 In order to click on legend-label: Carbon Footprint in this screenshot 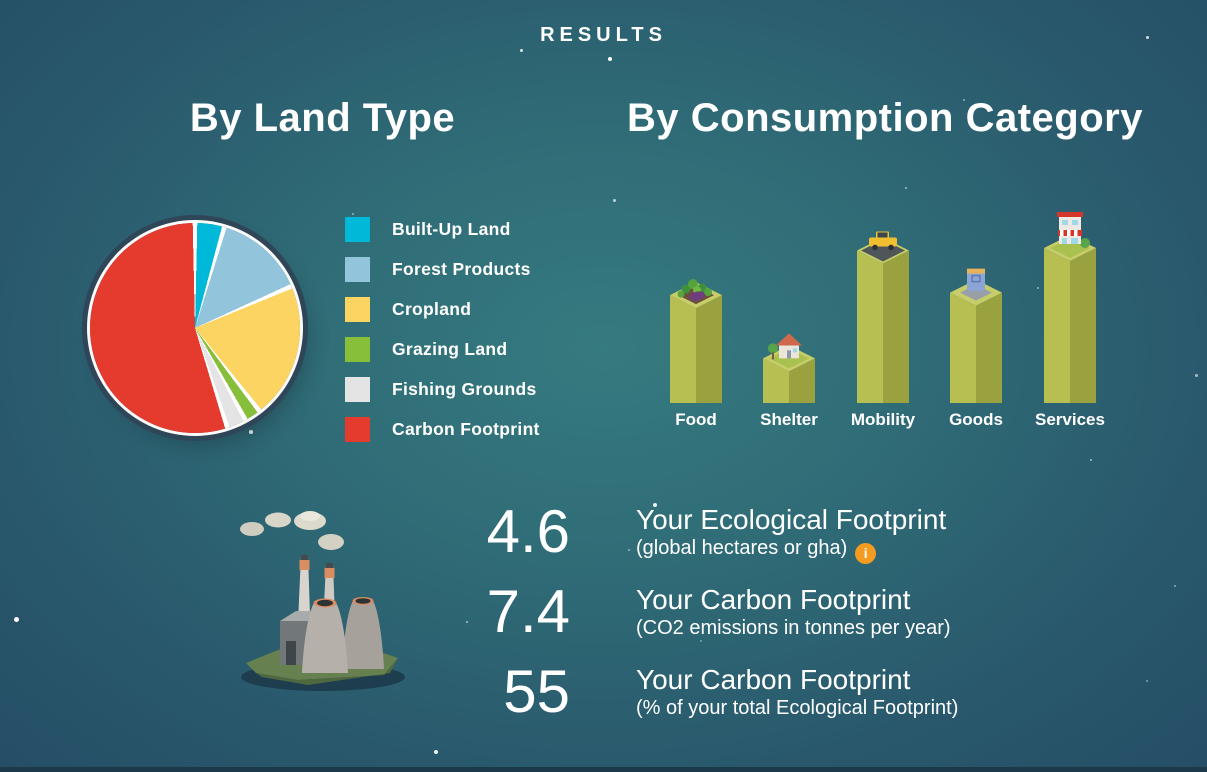, I will do `click(466, 428)`.